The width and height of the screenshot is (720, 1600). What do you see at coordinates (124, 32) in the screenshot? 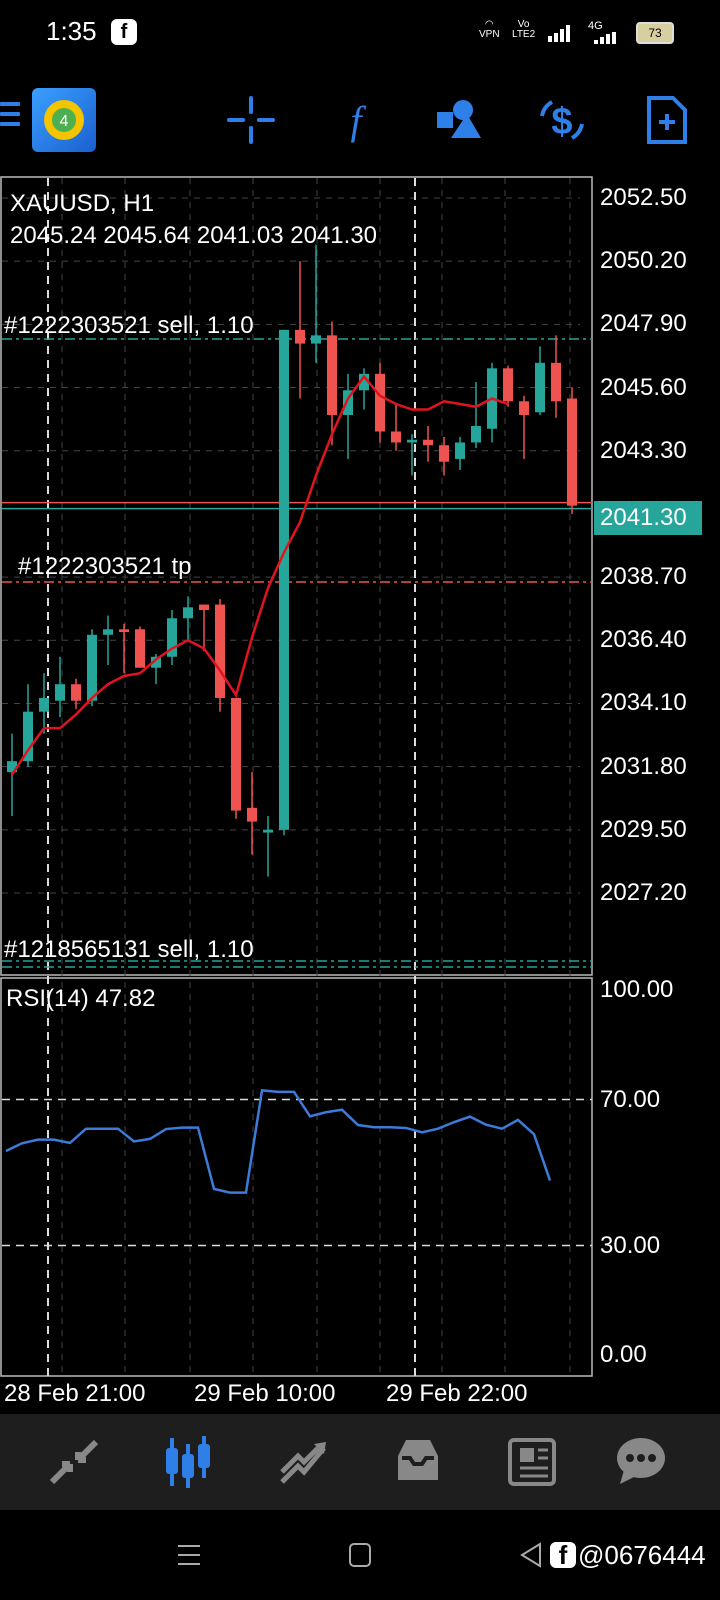
I see `facebook-notification-icon: f` at bounding box center [124, 32].